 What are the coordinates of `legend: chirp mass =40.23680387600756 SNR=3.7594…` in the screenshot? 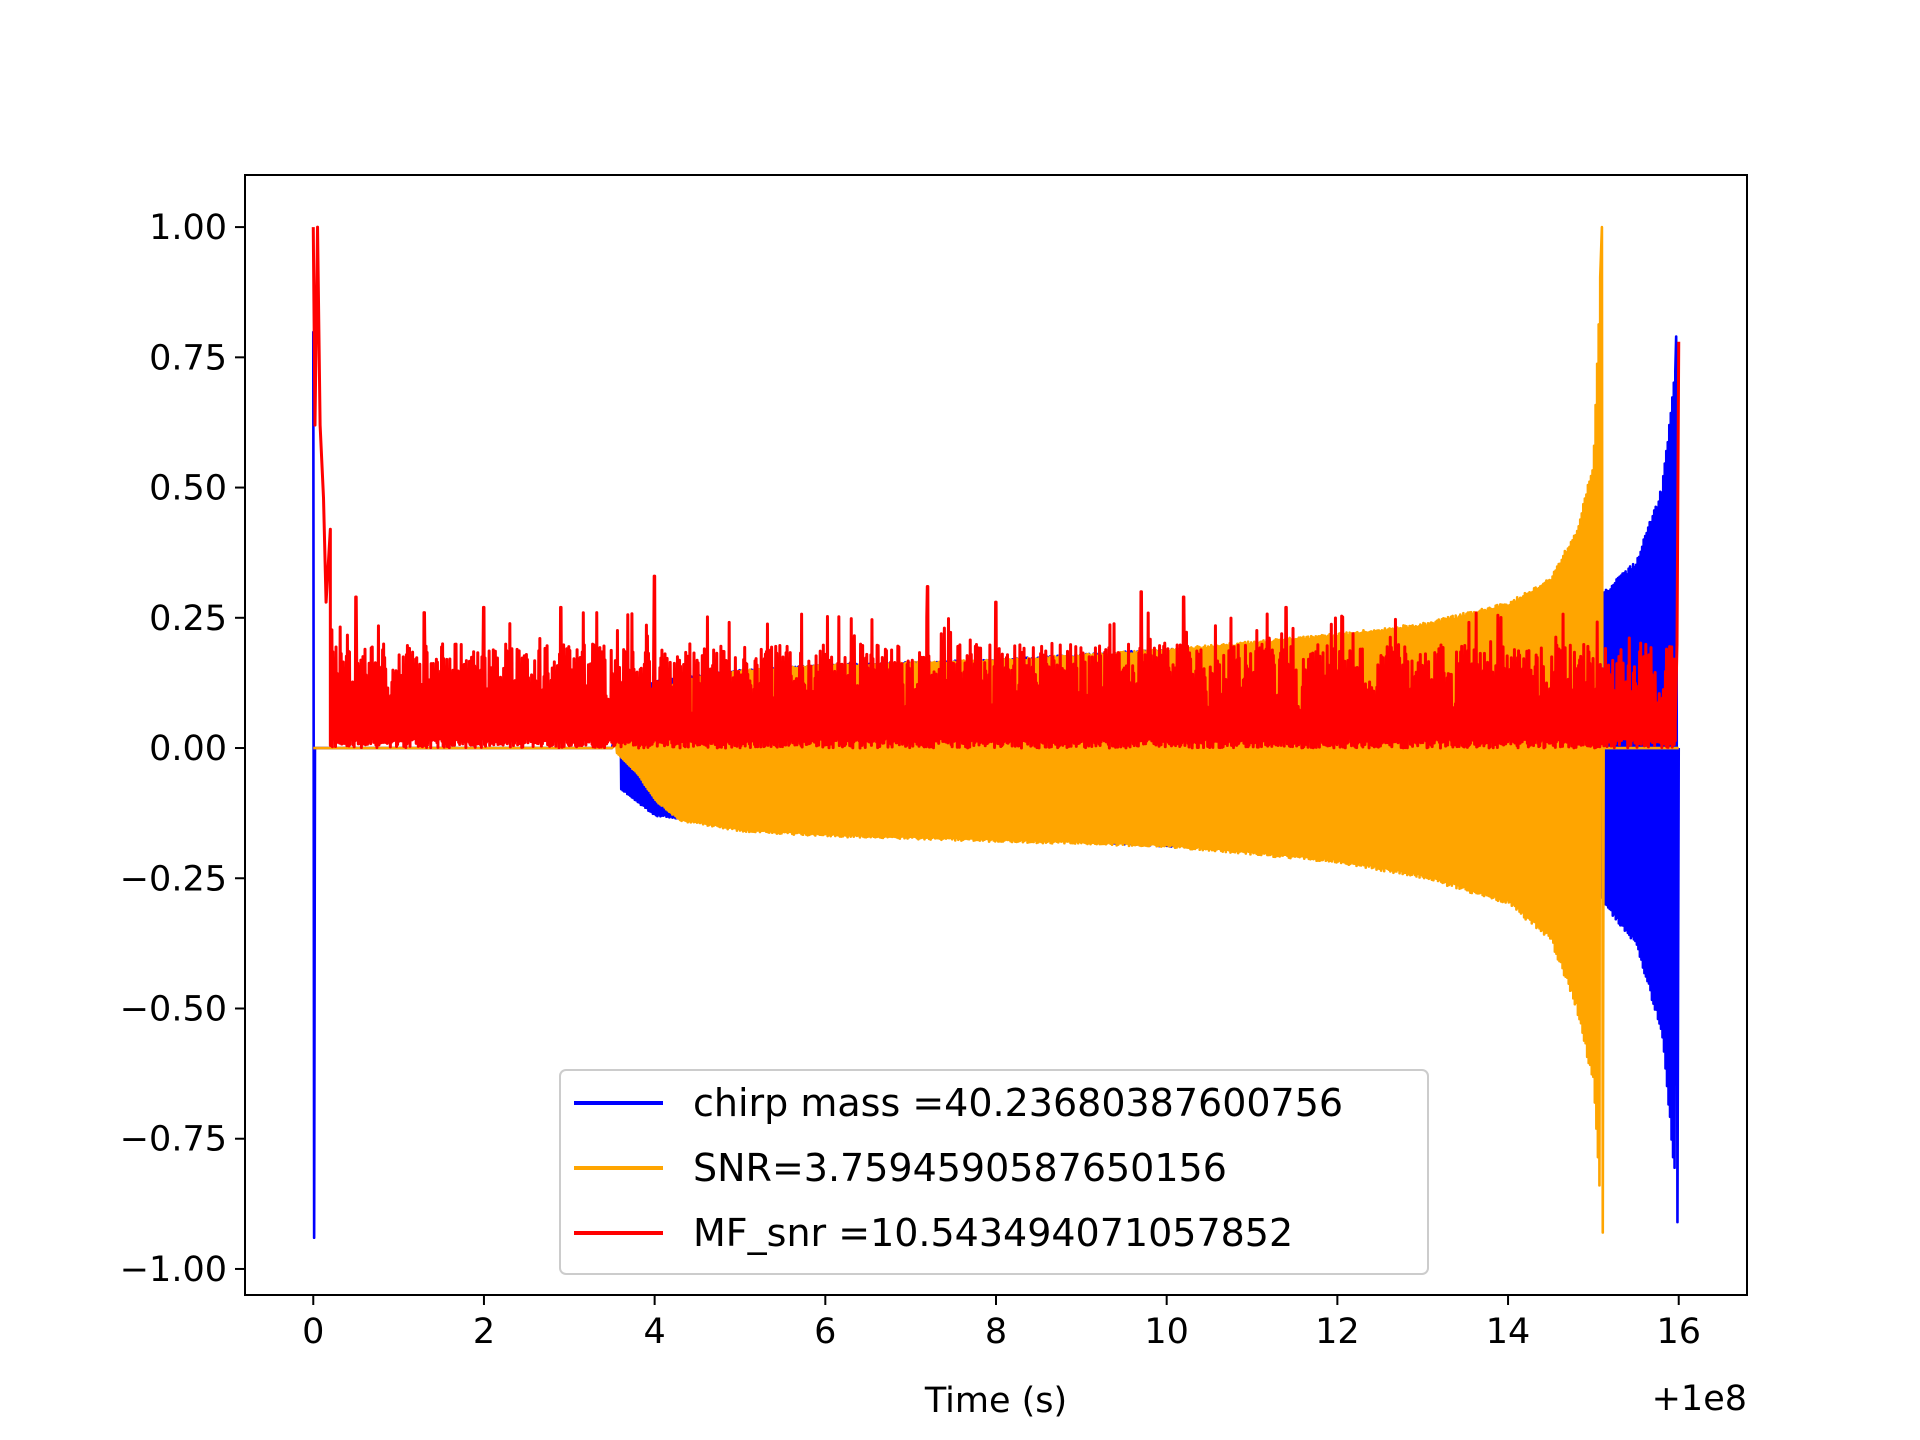 It's located at (994, 1172).